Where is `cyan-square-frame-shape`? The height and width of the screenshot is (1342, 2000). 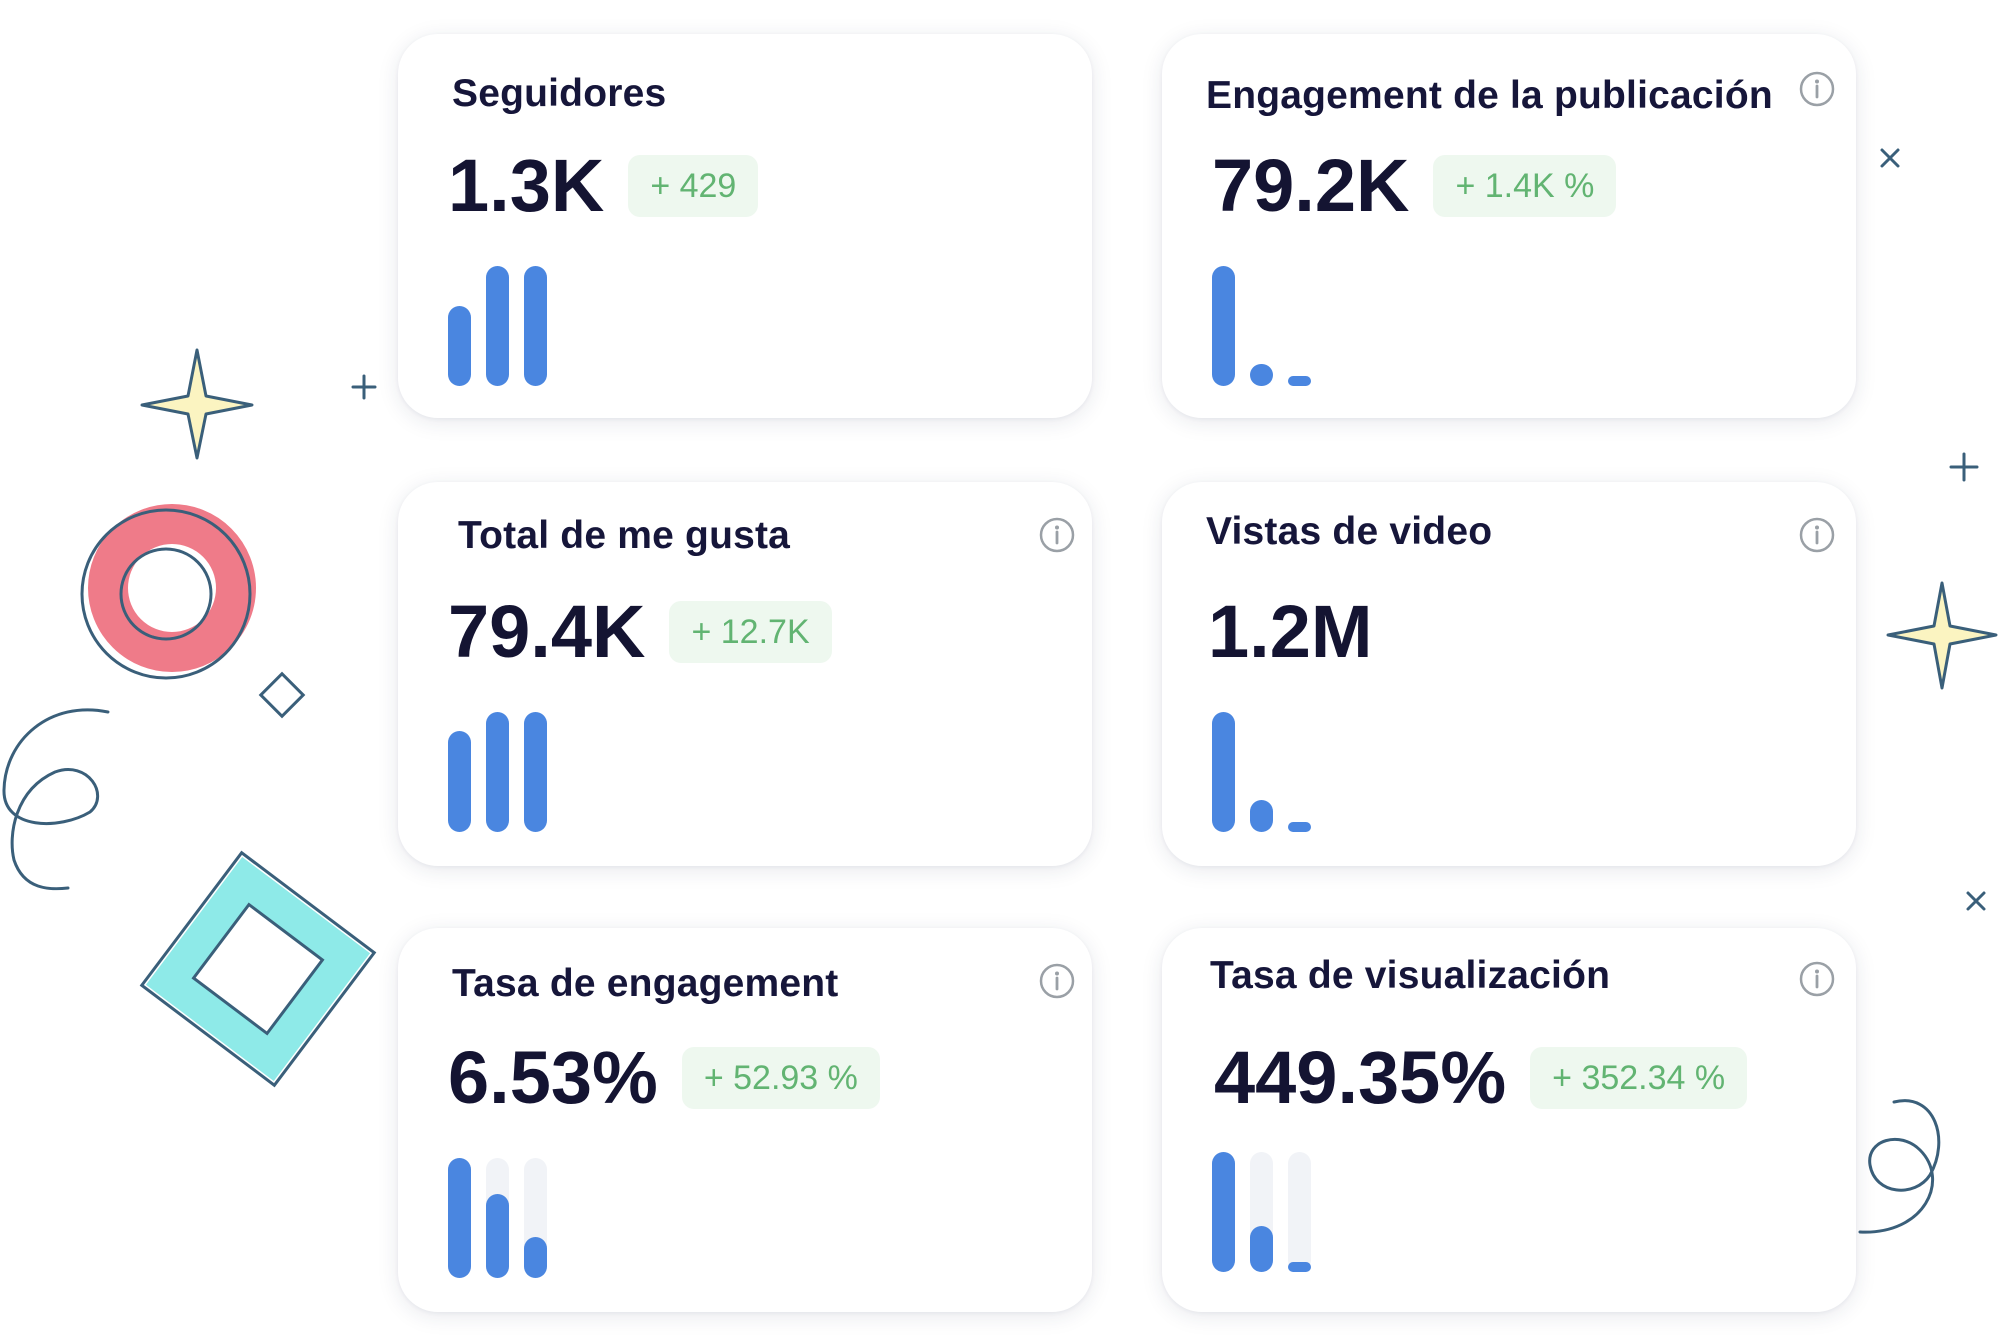
cyan-square-frame-shape is located at coordinates (258, 969).